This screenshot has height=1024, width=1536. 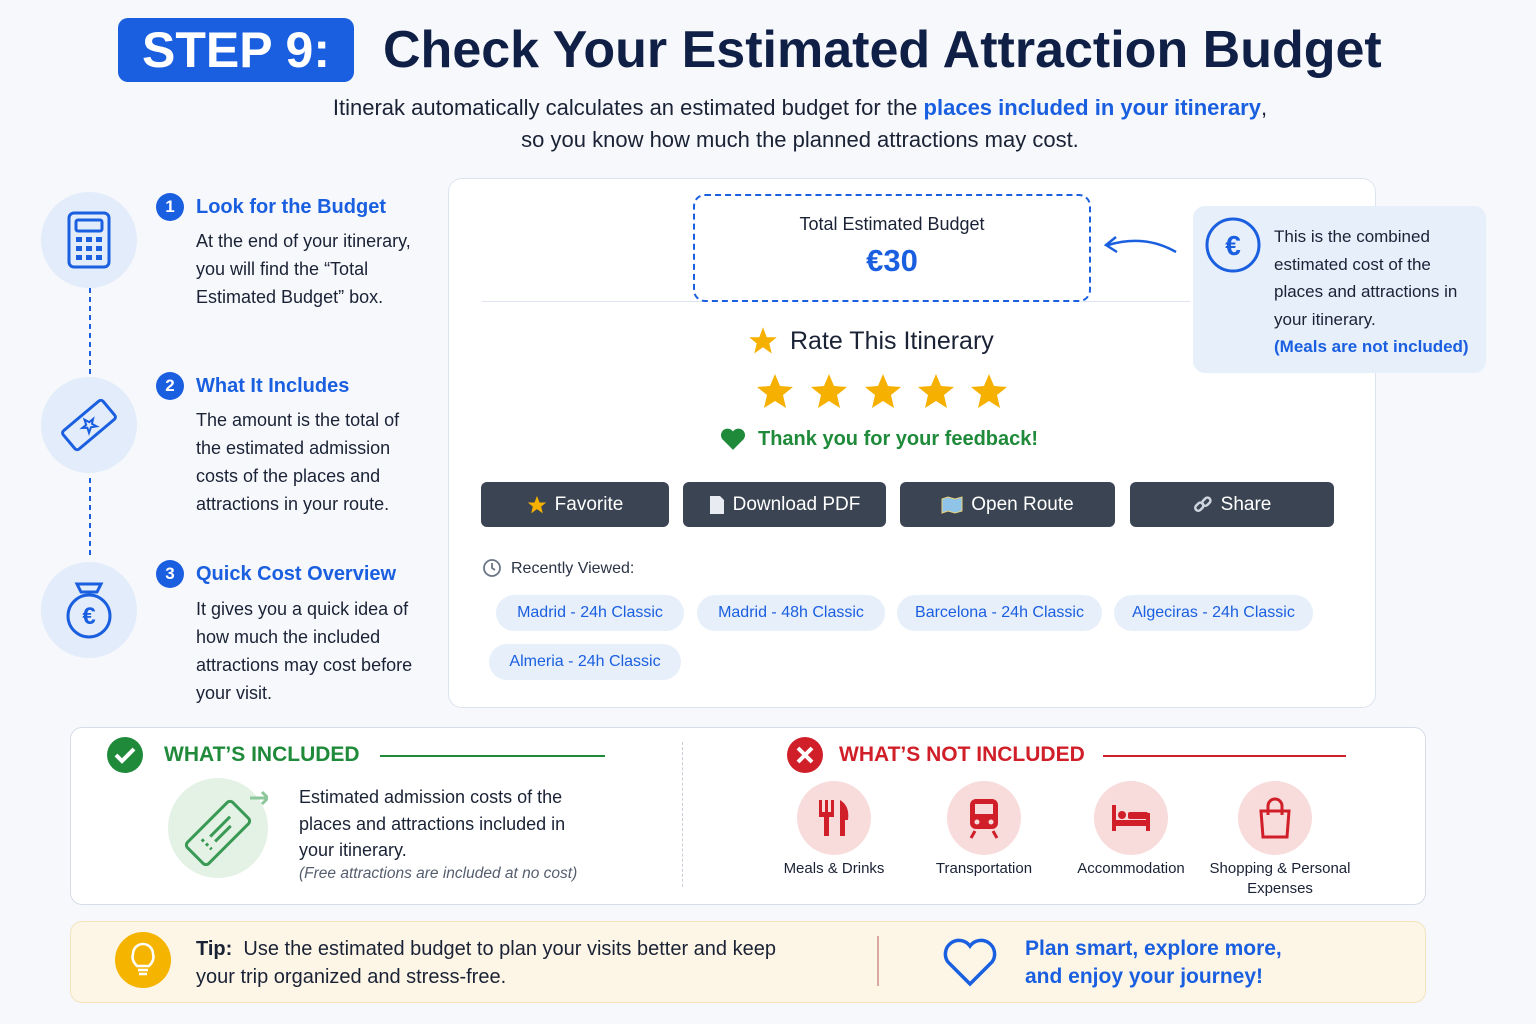 I want to click on recent-chip: Madrid - 24h Classic, so click(x=590, y=613).